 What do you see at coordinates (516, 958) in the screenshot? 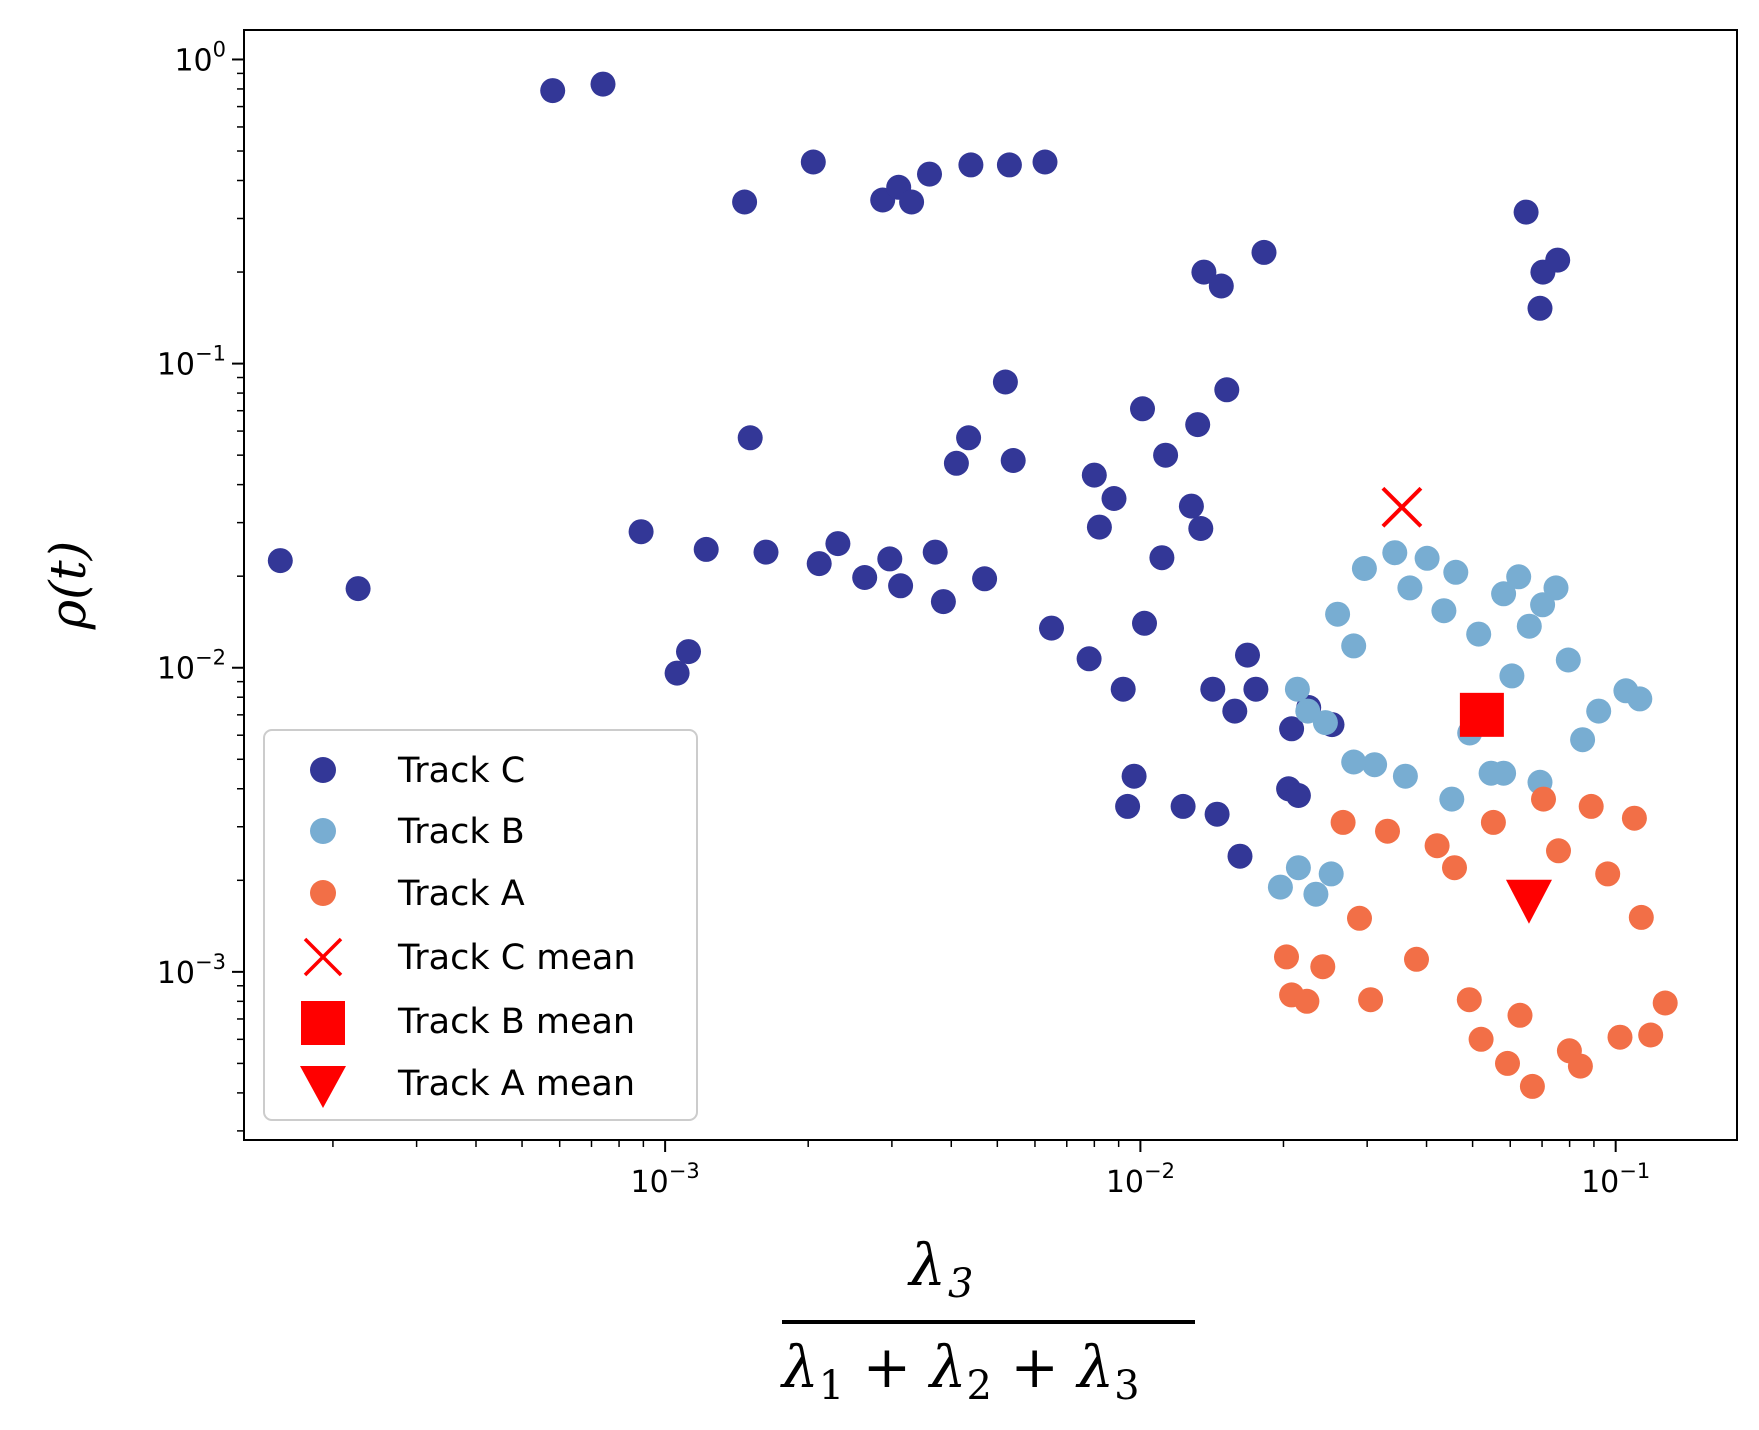
I see `legend-label-track-c-mean: Track C mean` at bounding box center [516, 958].